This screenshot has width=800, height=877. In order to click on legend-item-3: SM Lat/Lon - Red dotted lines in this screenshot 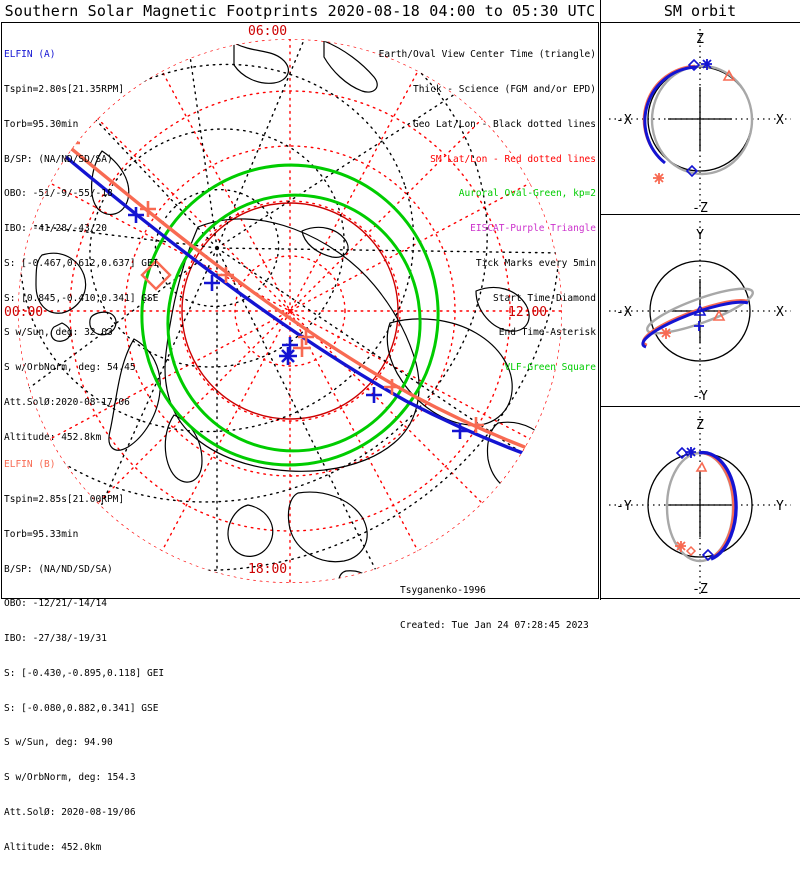, I will do `click(513, 159)`.